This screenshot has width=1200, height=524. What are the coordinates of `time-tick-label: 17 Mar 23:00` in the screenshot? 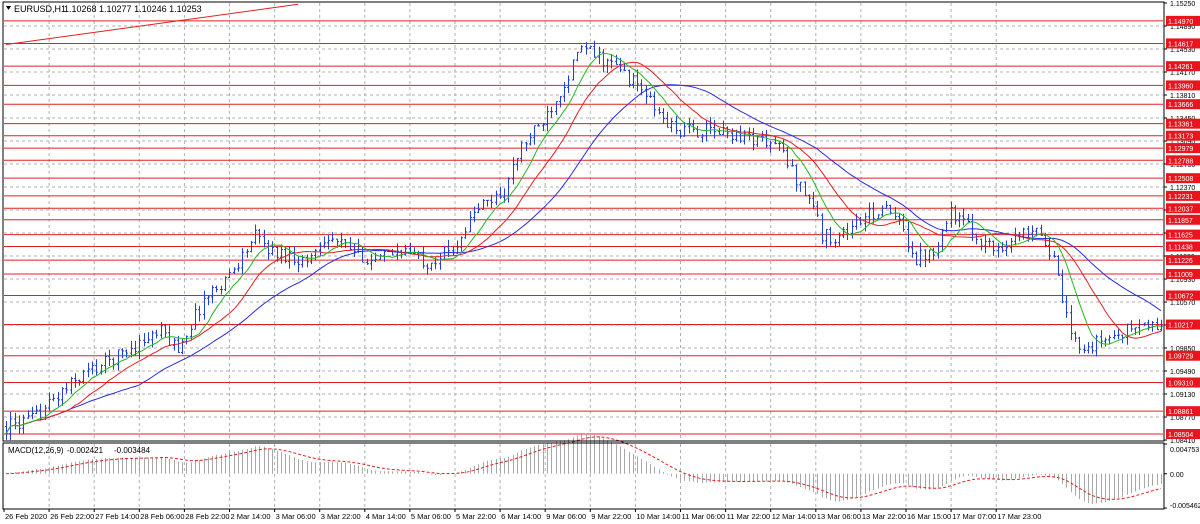 It's located at (1019, 516).